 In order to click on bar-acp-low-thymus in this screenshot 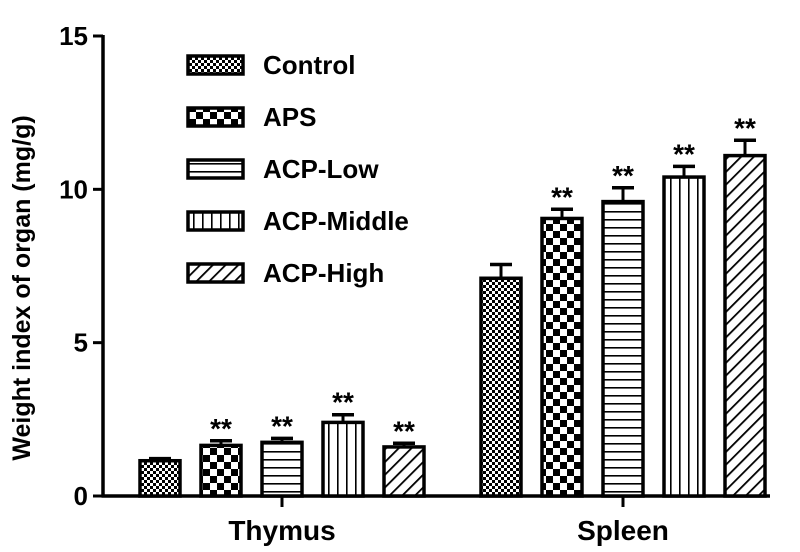, I will do `click(282, 469)`.